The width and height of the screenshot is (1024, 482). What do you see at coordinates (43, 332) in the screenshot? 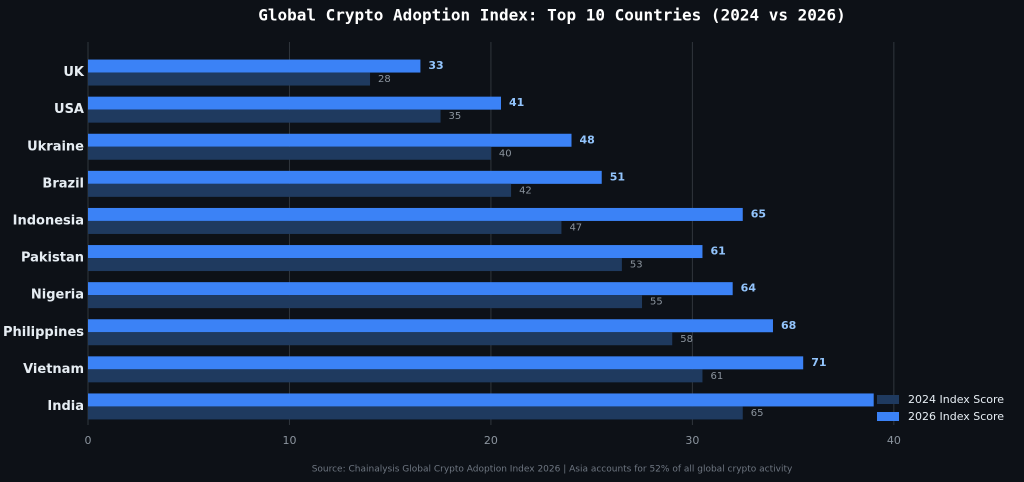
I see `y-tick-label: Philippines` at bounding box center [43, 332].